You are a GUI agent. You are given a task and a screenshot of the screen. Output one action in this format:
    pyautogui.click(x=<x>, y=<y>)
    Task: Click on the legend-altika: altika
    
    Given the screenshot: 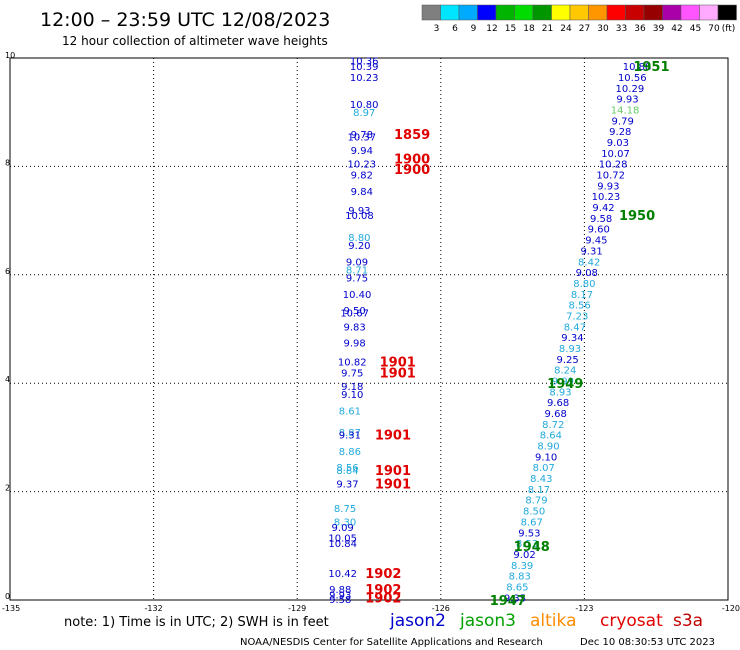 What is the action you would take?
    pyautogui.click(x=553, y=621)
    